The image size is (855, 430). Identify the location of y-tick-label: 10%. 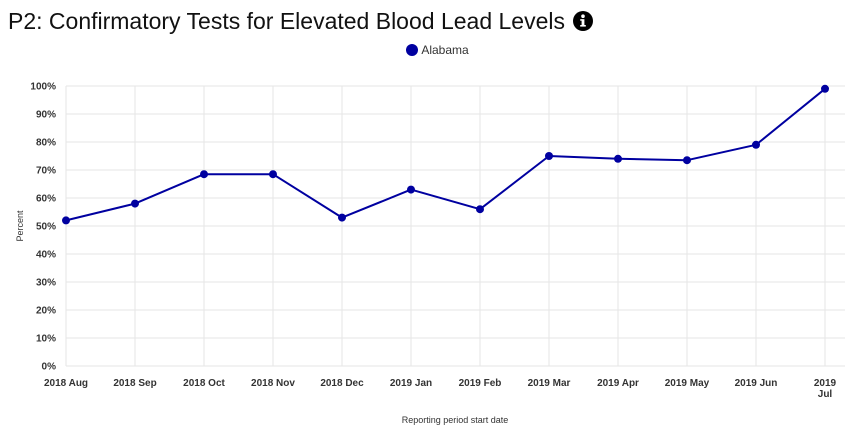
(46, 339).